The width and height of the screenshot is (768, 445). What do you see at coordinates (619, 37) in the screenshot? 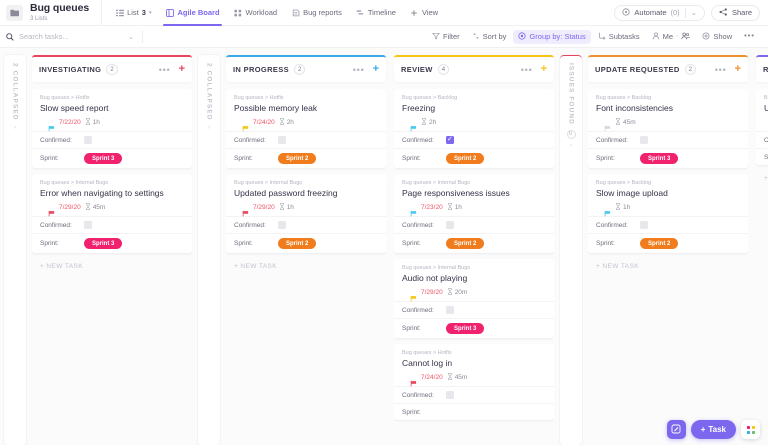
I see `subtasks-button: Subtasks` at bounding box center [619, 37].